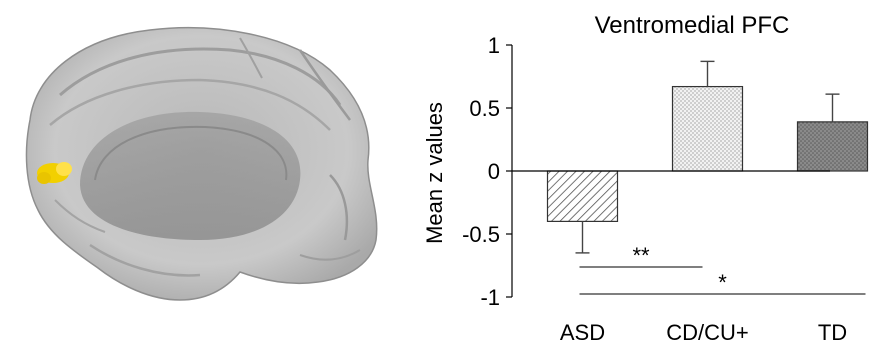  I want to click on x-tick-label: CD/CU+, so click(707, 332).